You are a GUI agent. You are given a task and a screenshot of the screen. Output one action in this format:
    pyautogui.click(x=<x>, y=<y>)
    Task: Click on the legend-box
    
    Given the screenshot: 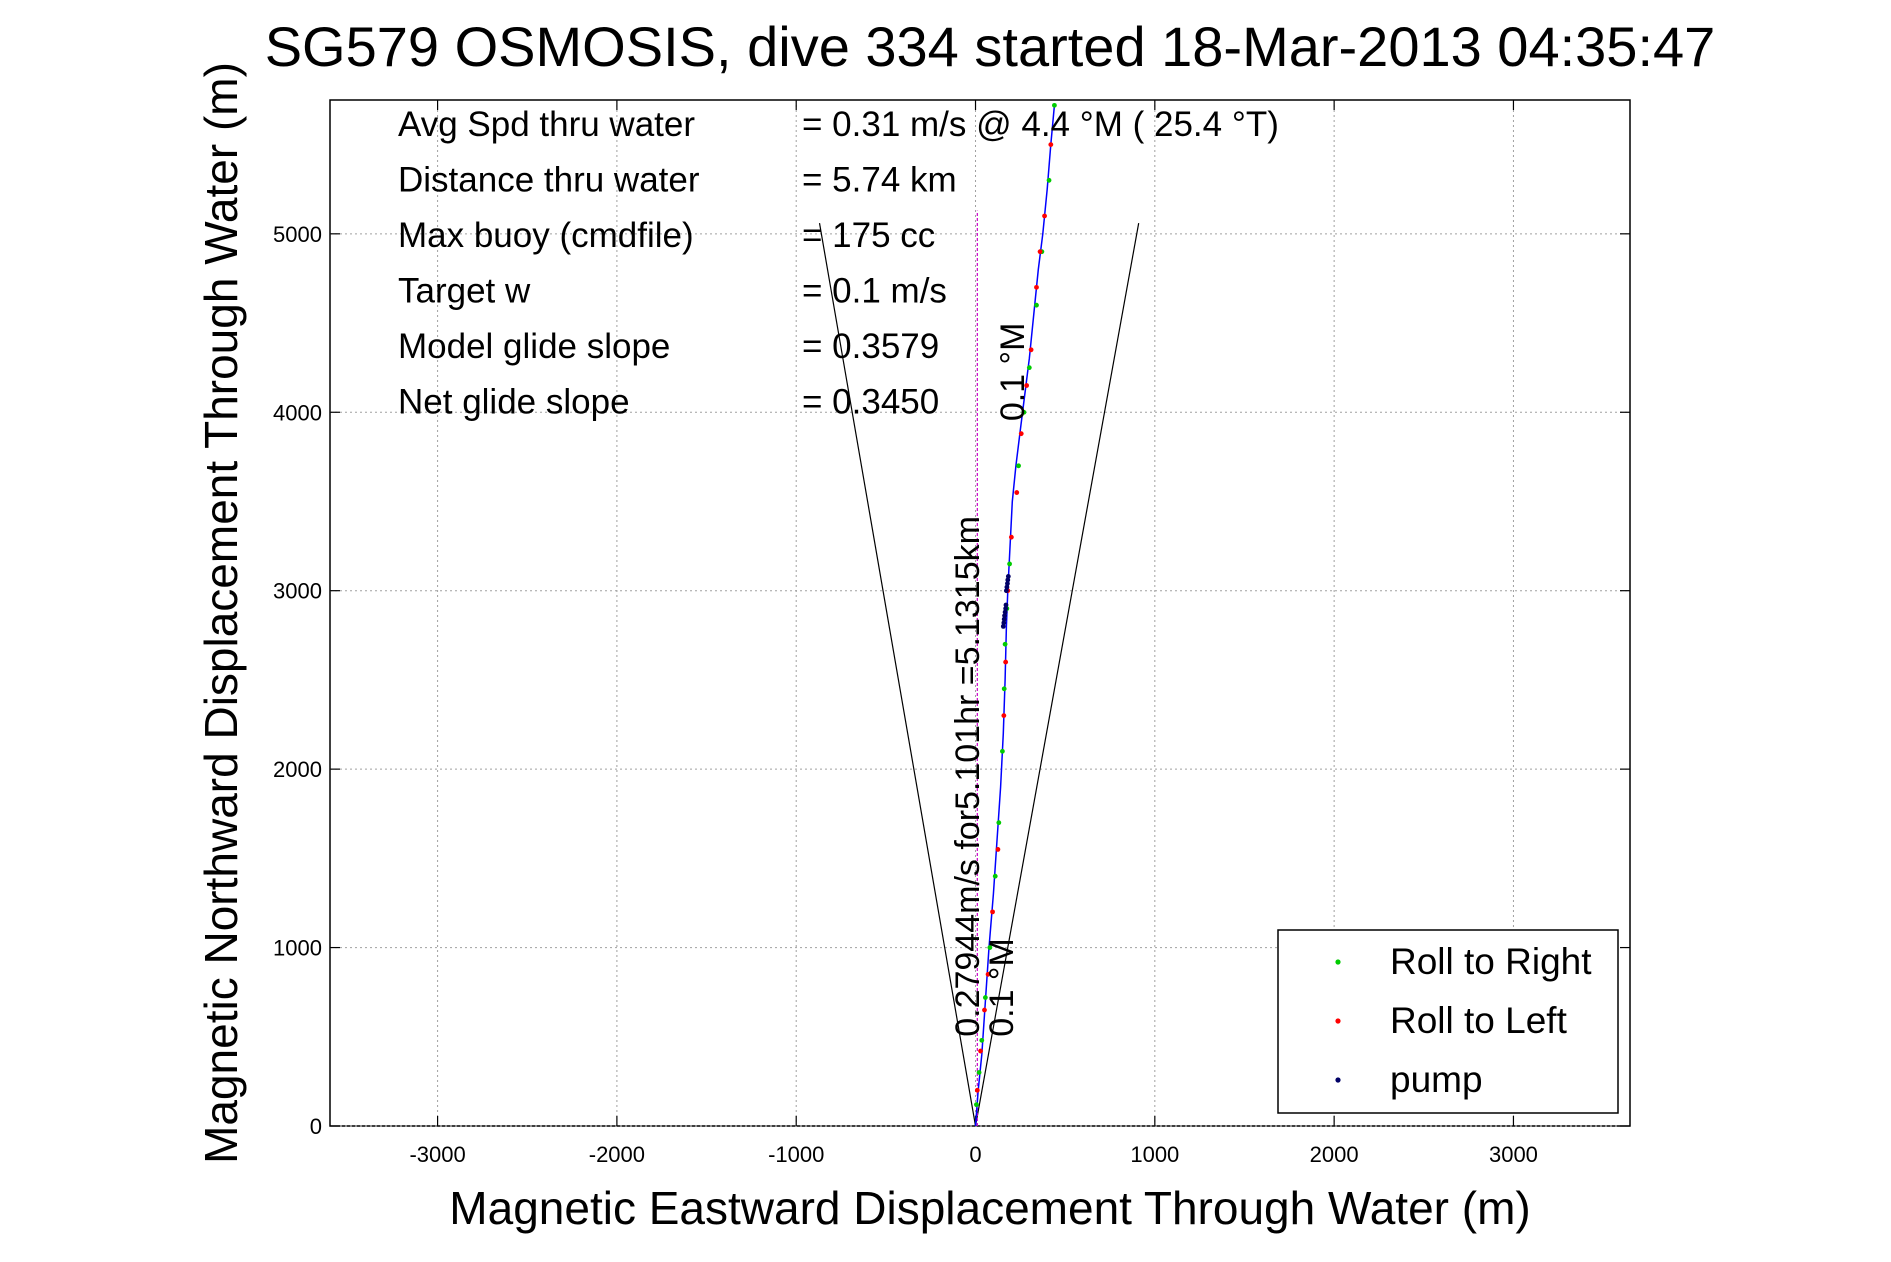 What is the action you would take?
    pyautogui.click(x=1448, y=1021)
    